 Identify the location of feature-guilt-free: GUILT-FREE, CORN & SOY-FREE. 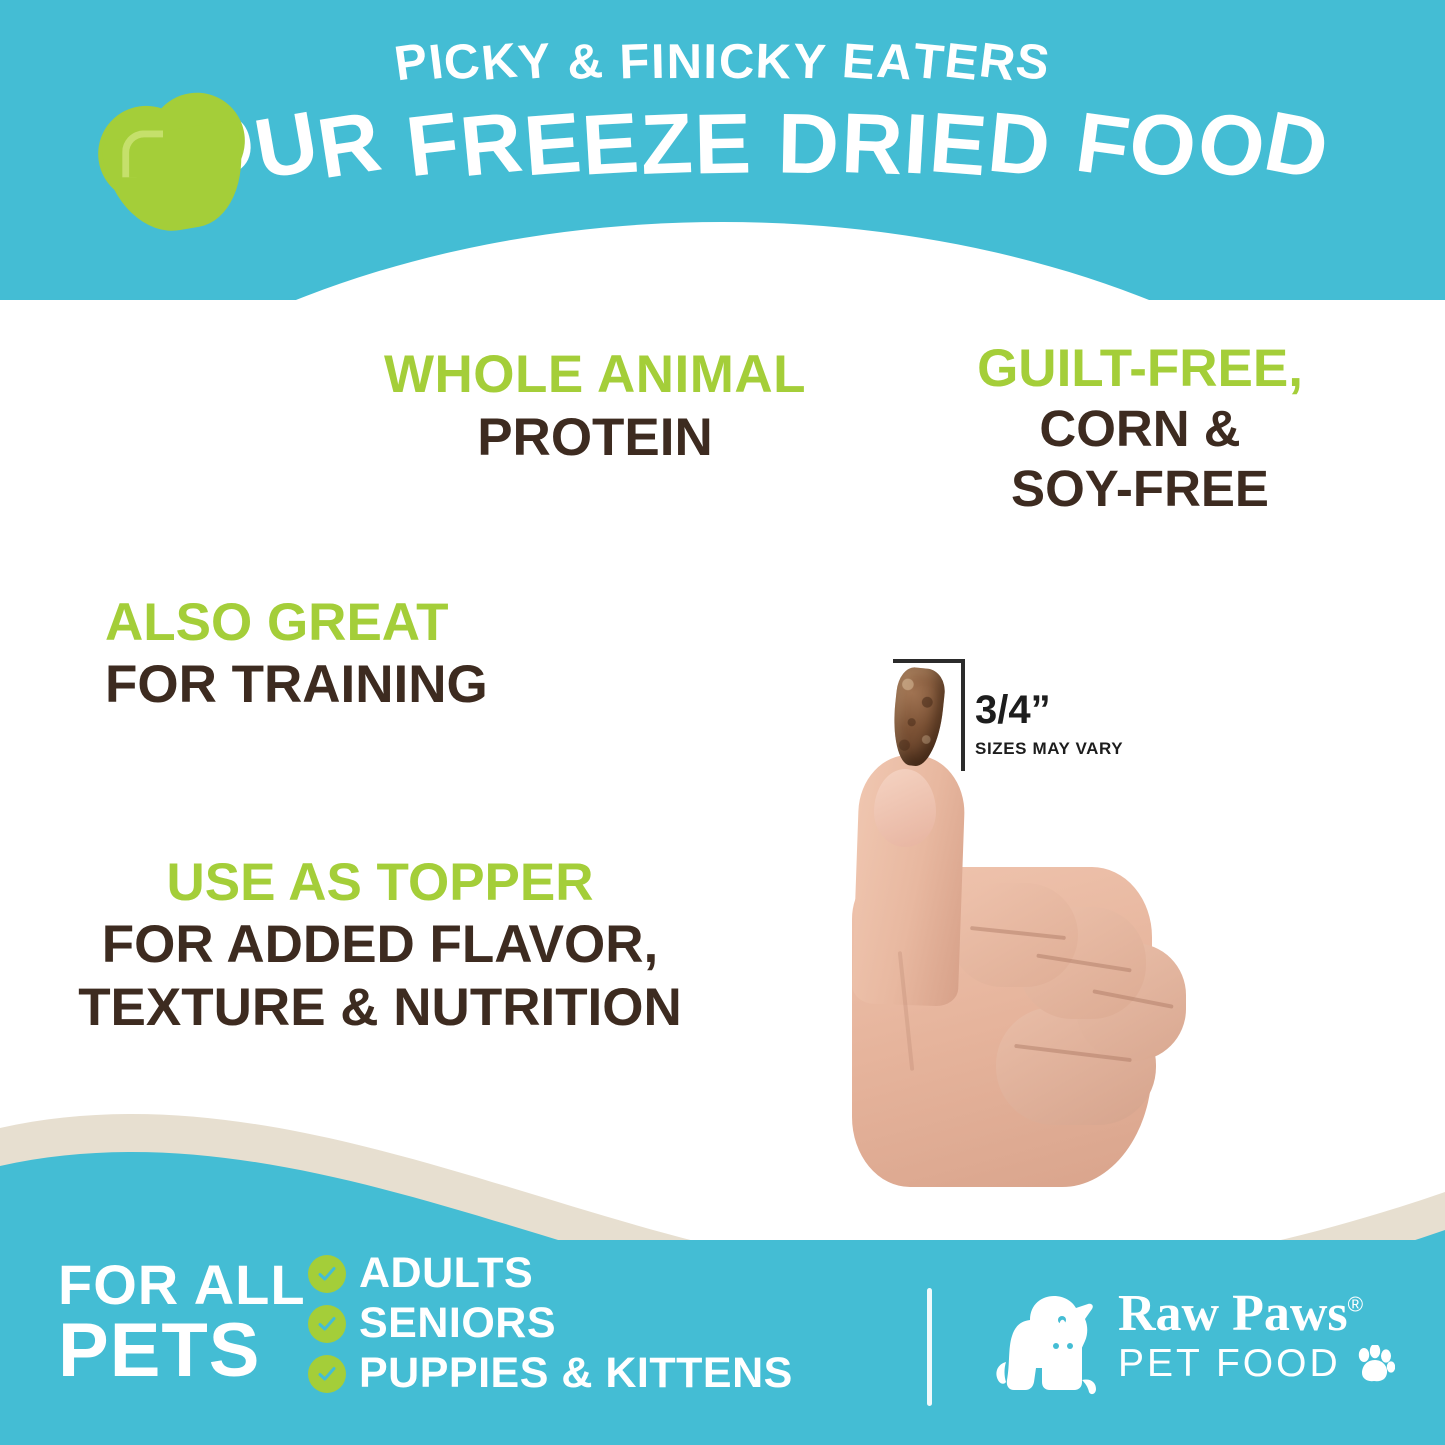
(1140, 428).